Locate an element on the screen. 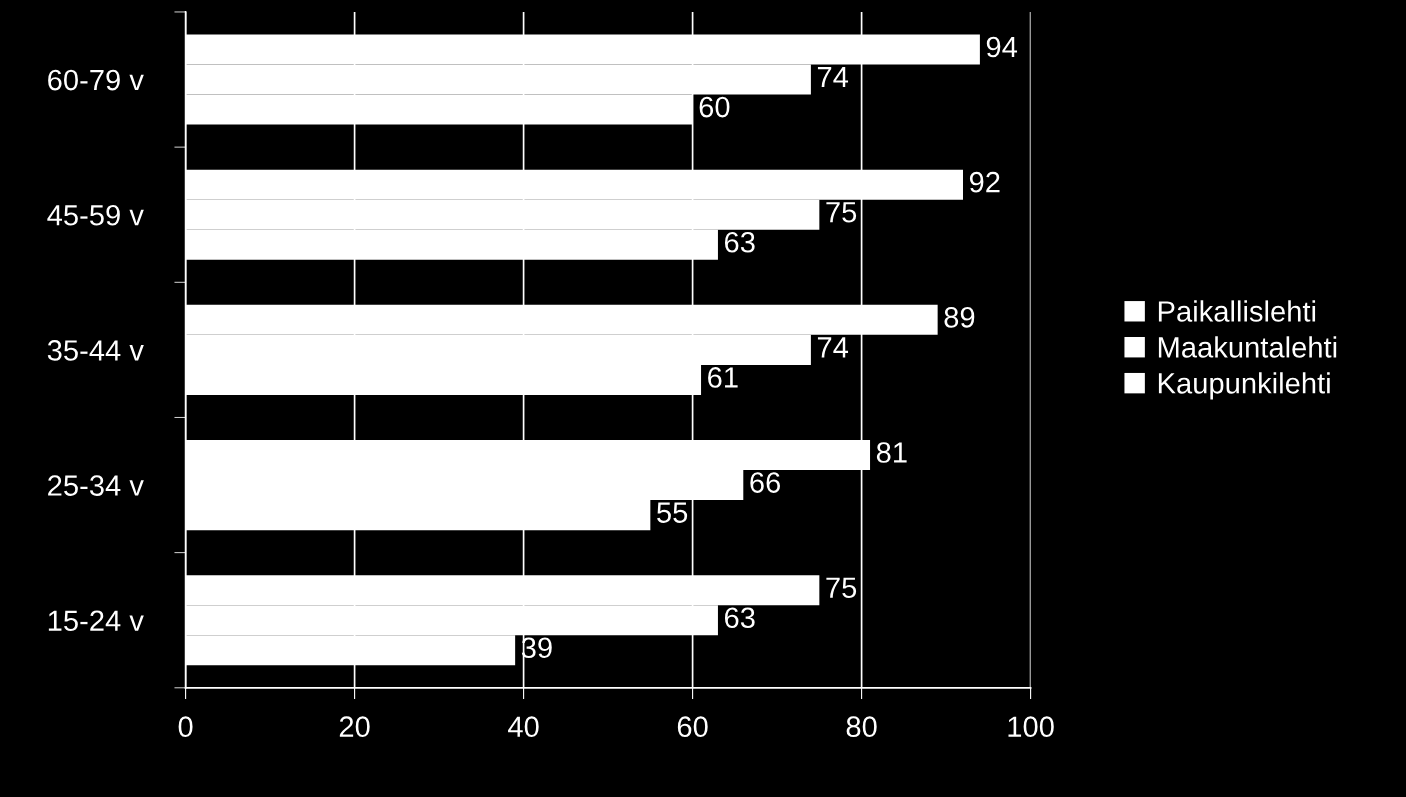  y-tick-label: 35-44 v is located at coordinates (95, 350).